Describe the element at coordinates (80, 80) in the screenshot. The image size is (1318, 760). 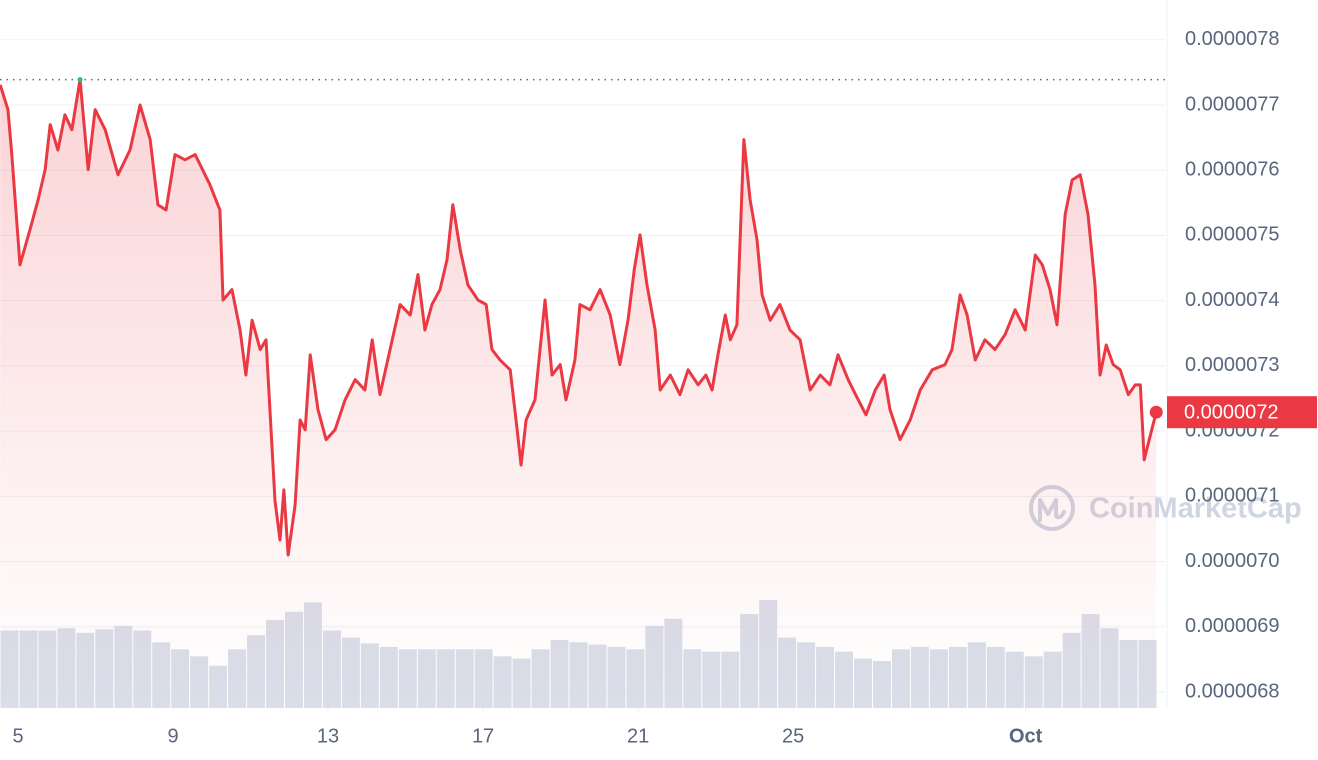
I see `high-marker` at that location.